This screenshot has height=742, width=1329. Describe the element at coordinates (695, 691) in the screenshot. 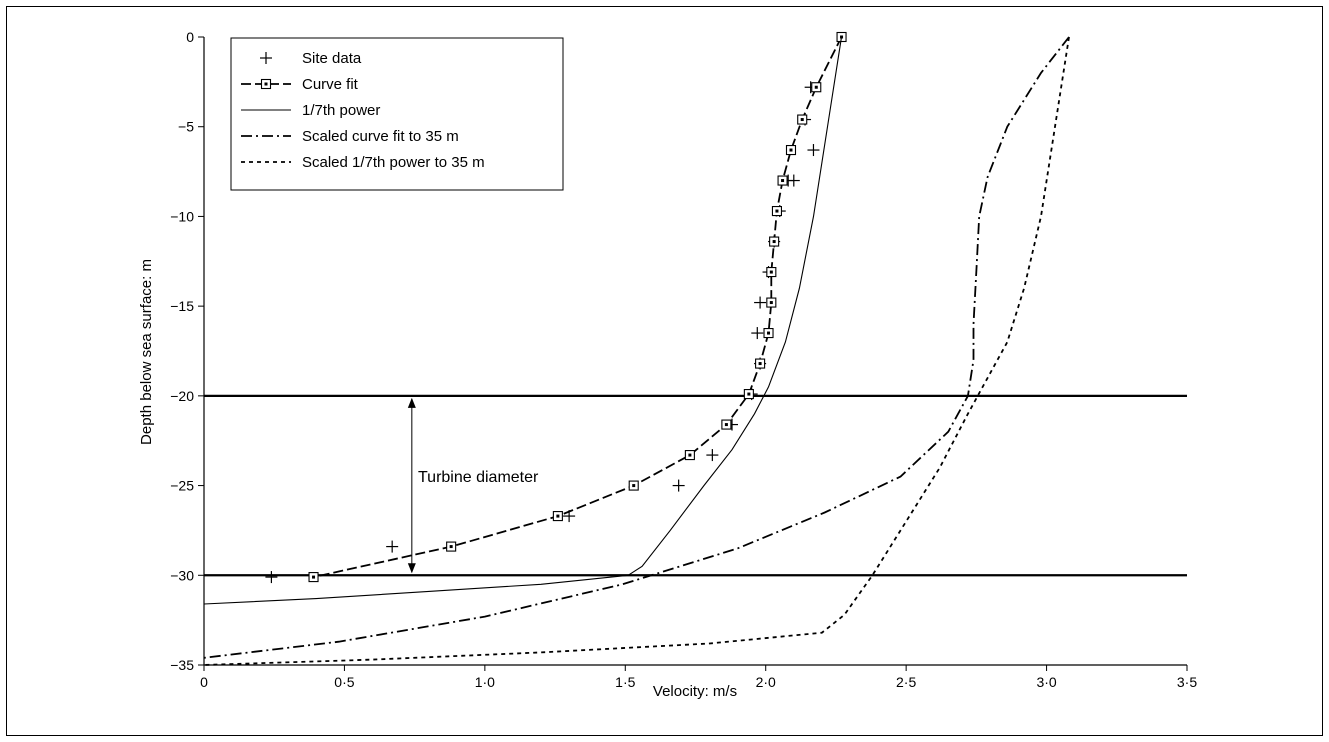

I see `x-axis-title: Velocity: m/s` at that location.